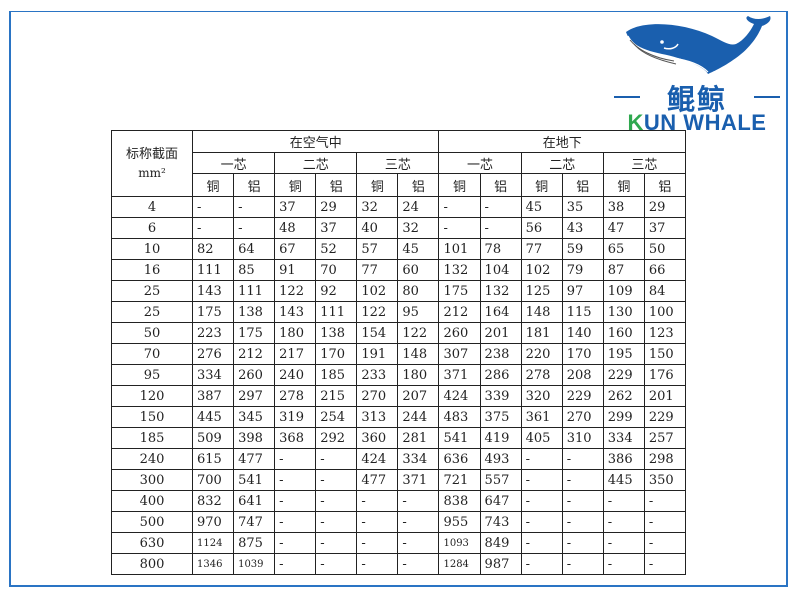 This screenshot has height=600, width=800. I want to click on ampacity-cell: 102, so click(541, 270).